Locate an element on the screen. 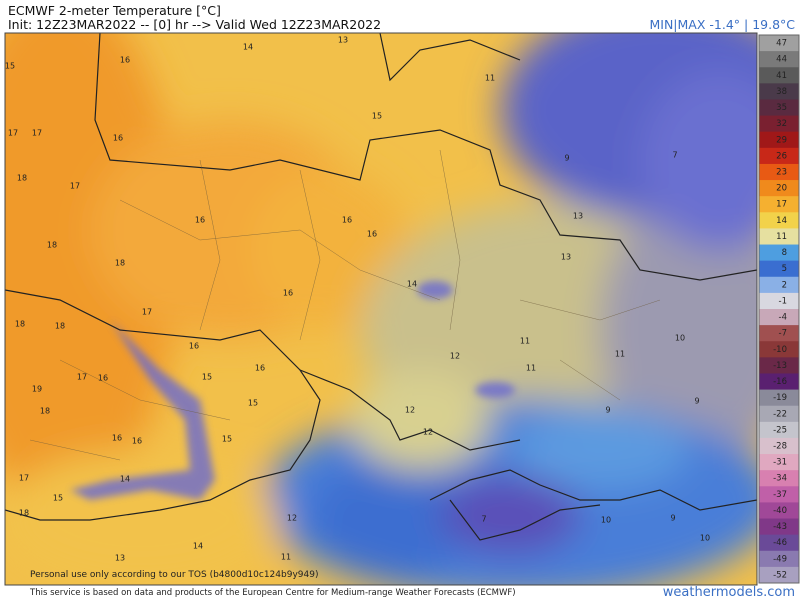 The image size is (800, 600). colorbar-label: -49 is located at coordinates (780, 559).